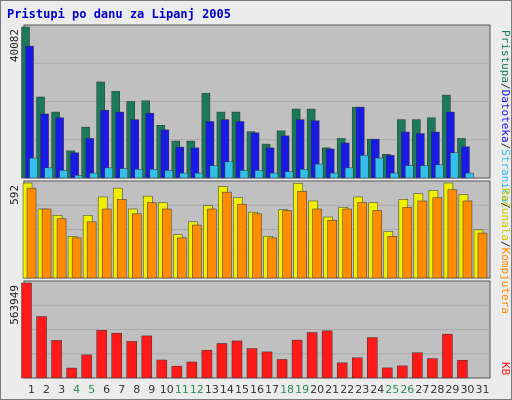 Image resolution: width=512 pixels, height=400 pixels. What do you see at coordinates (362, 389) in the screenshot?
I see `x-tick-day-23: 23` at bounding box center [362, 389].